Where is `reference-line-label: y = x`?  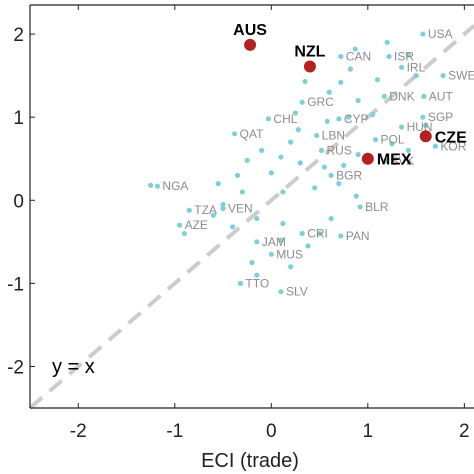
reference-line-label: y = x is located at coordinates (73, 367).